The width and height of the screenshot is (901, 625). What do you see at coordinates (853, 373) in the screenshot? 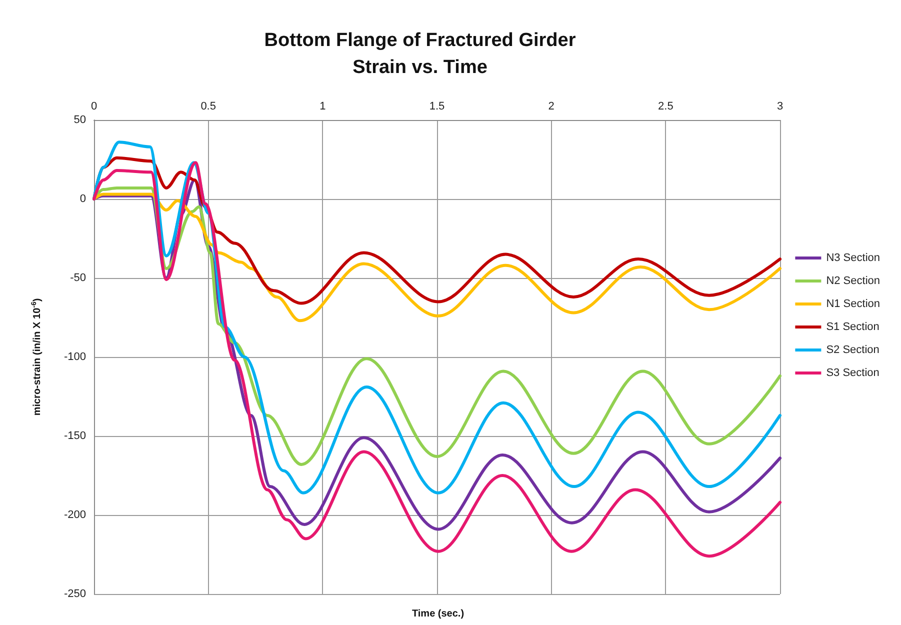
I see `legend-label: S3 Section` at bounding box center [853, 373].